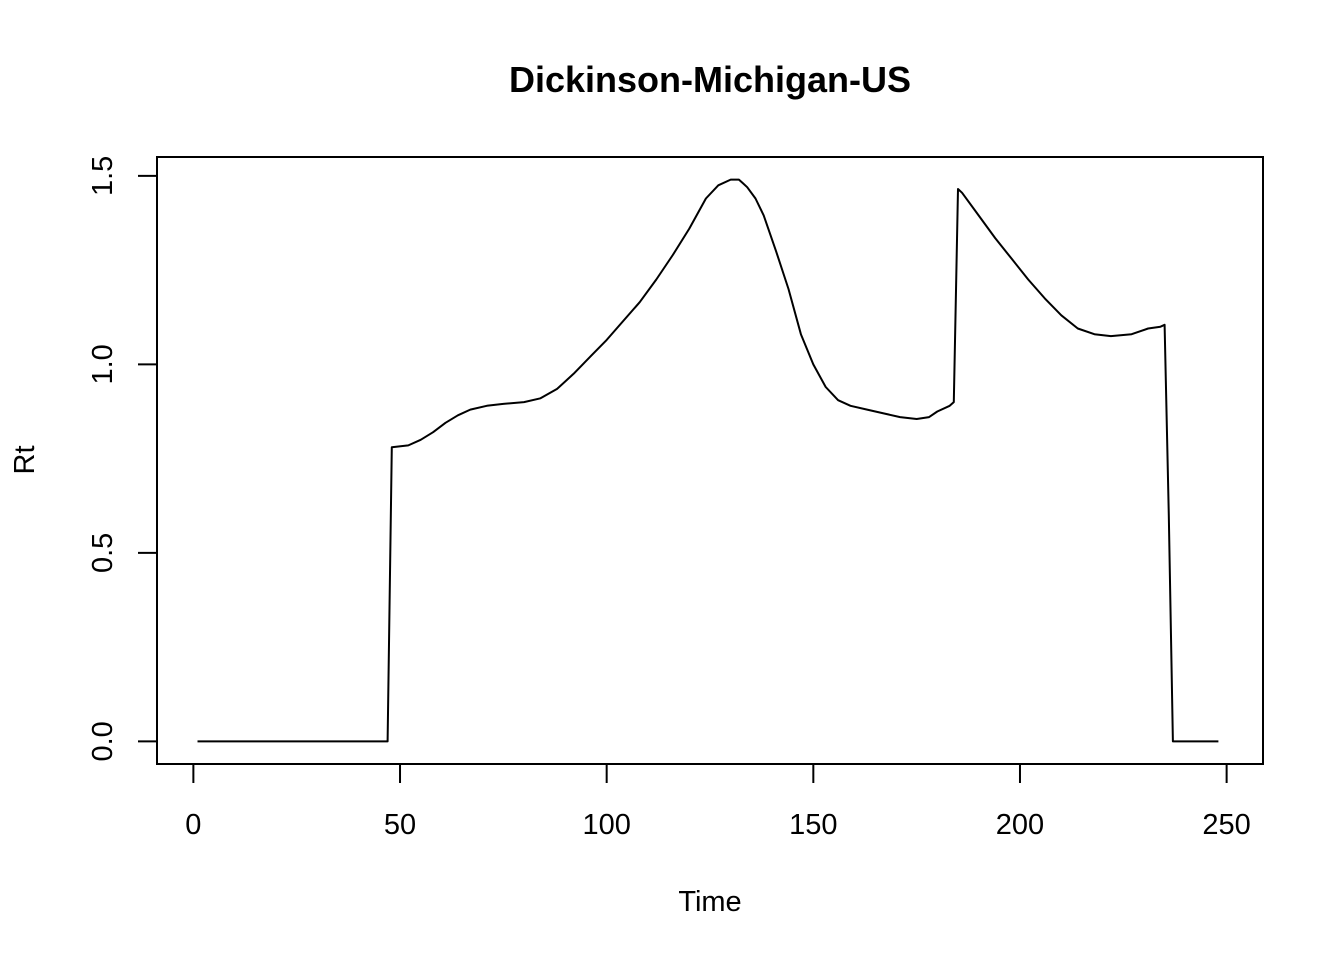 Image resolution: width=1344 pixels, height=960 pixels. I want to click on x-axis-label: Time, so click(709, 902).